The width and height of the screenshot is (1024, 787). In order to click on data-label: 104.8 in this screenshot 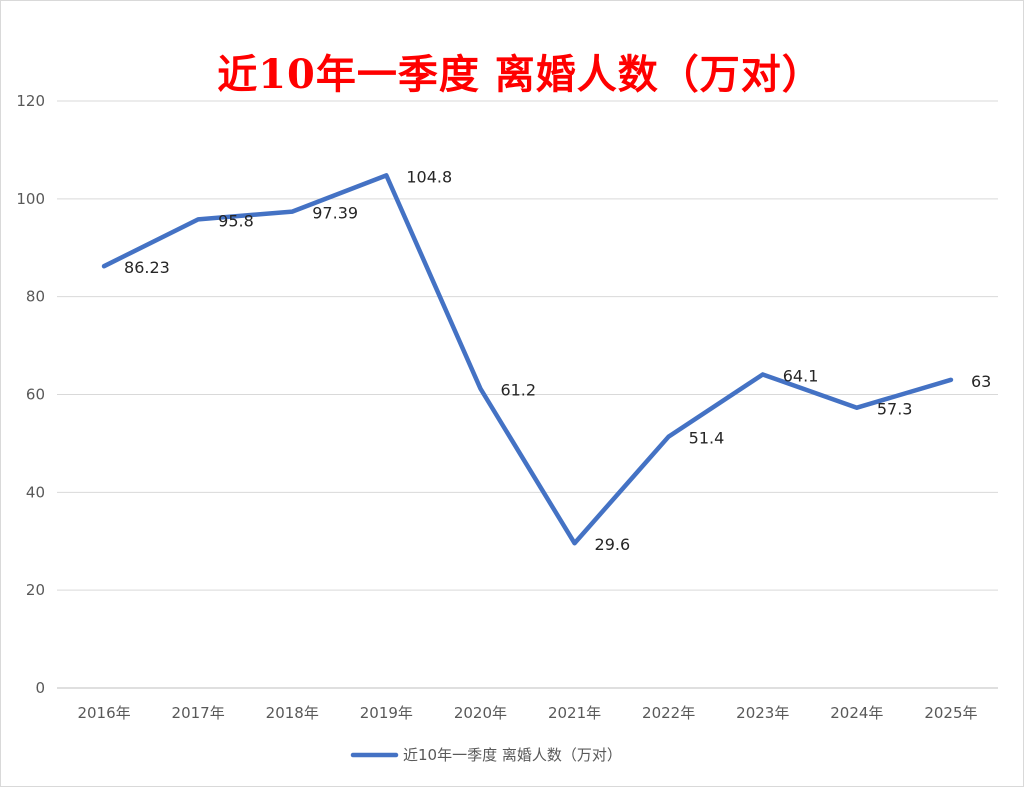, I will do `click(429, 176)`.